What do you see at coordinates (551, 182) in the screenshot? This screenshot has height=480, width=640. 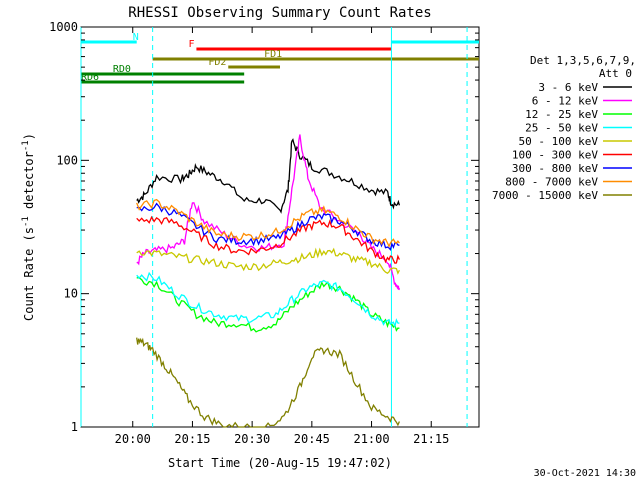 I see `legend-label-800-7000-kev: 800 - 7000 keV` at bounding box center [551, 182].